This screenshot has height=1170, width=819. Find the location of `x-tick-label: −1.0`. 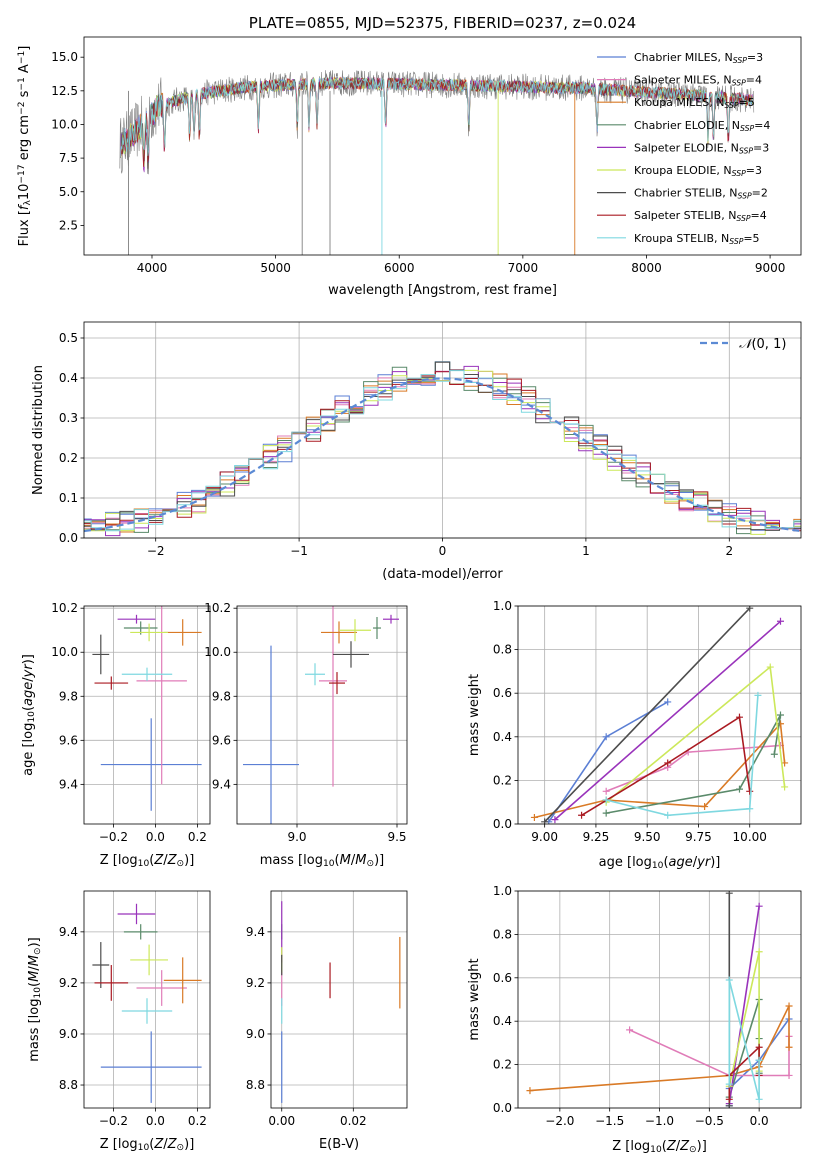

x-tick-label: −1.0 is located at coordinates (659, 1121).